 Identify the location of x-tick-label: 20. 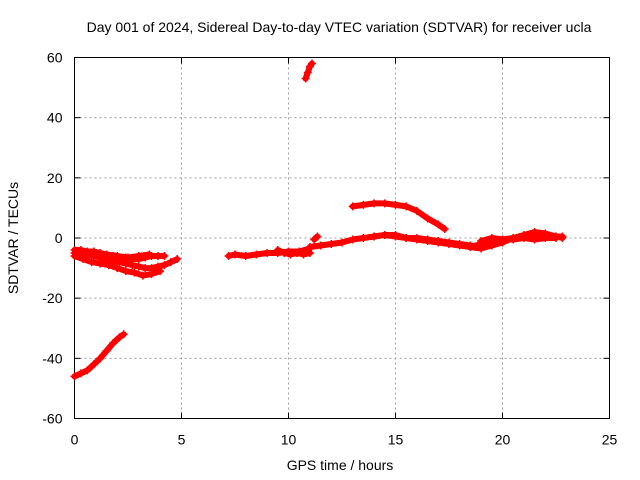
(503, 440).